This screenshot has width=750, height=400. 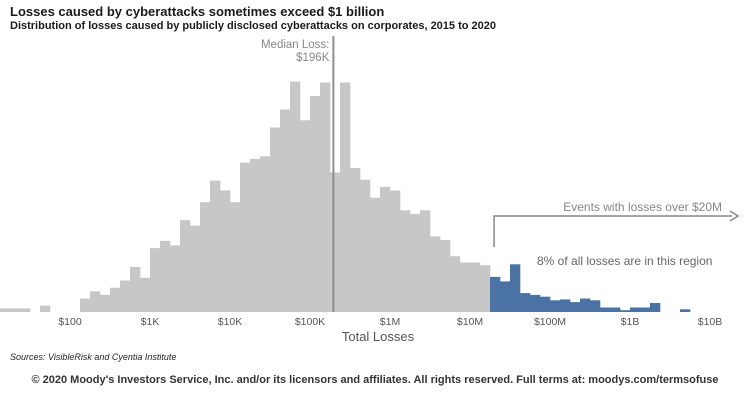 What do you see at coordinates (624, 261) in the screenshot?
I see `region-annotation: 8% of all losses are in this region` at bounding box center [624, 261].